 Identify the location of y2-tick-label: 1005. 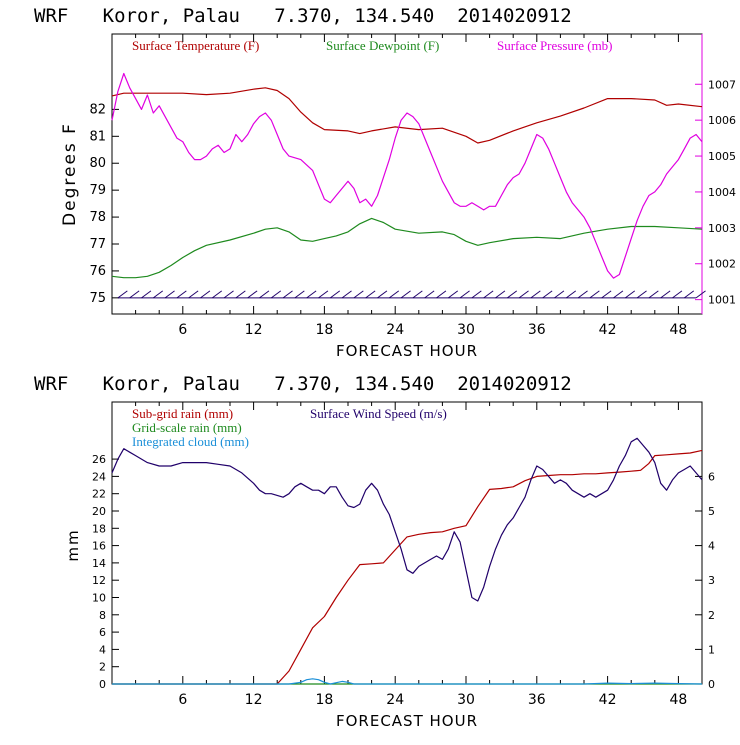
(722, 156).